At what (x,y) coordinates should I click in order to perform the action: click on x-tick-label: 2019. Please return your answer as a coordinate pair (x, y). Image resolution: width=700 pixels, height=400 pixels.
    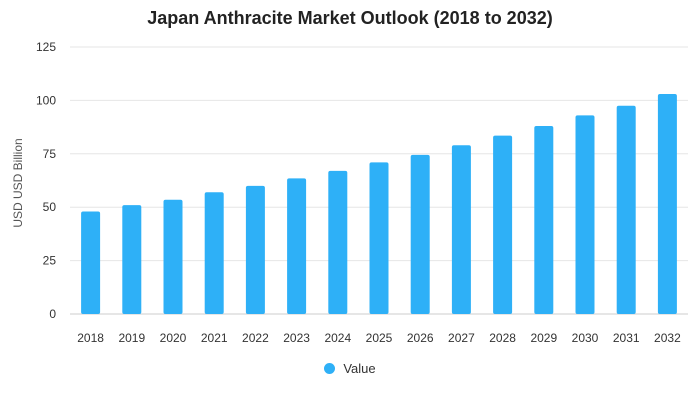
    Looking at the image, I should click on (131, 338).